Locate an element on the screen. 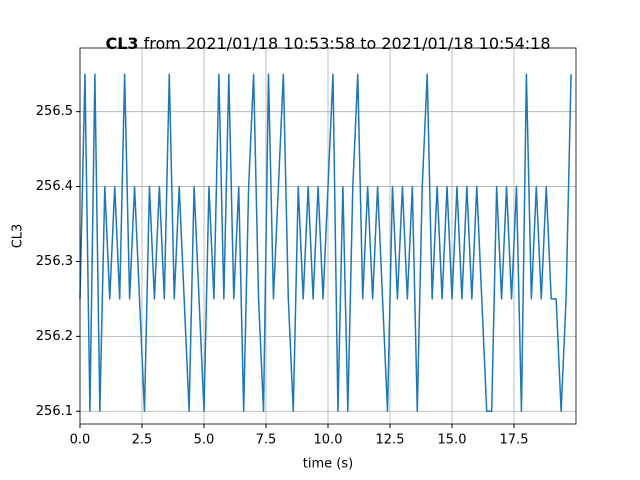 Image resolution: width=640 pixels, height=480 pixels. y-tick-label: 256.4 is located at coordinates (54, 186).